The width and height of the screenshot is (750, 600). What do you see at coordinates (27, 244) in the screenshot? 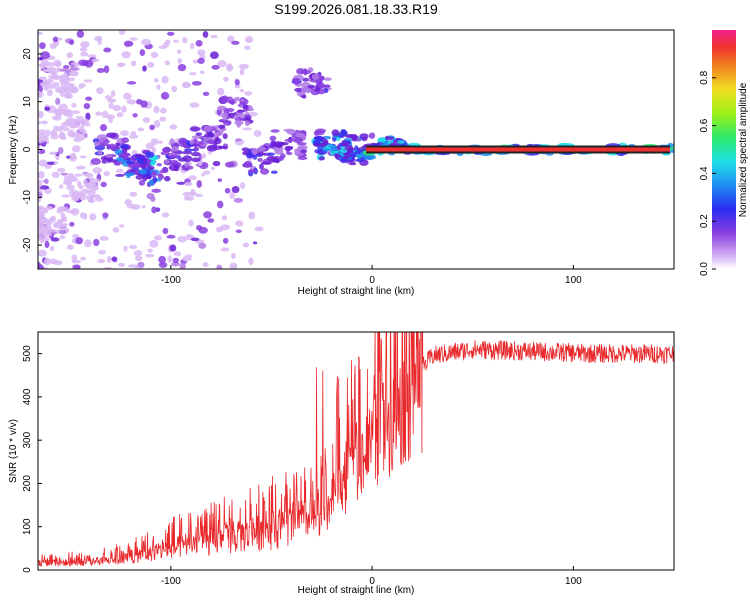
I see `spectrum-y-tick-label: -20` at bounding box center [27, 244].